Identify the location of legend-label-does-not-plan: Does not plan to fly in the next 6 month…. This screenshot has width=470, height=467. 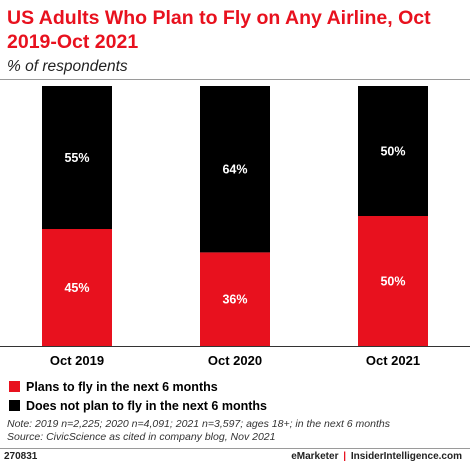
(146, 405).